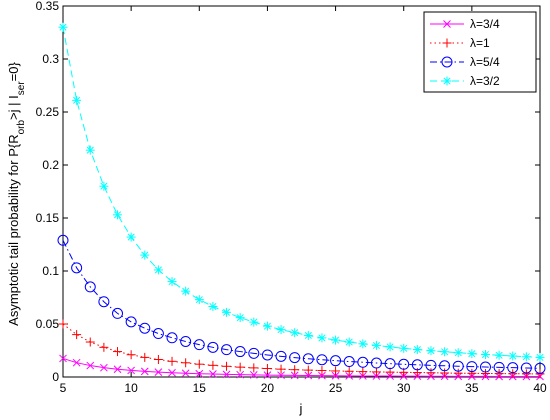 This screenshot has width=550, height=420. Describe the element at coordinates (480, 52) in the screenshot. I see `legend: λ=3/4 λ=1 λ=5/4 λ=3/2` at that location.